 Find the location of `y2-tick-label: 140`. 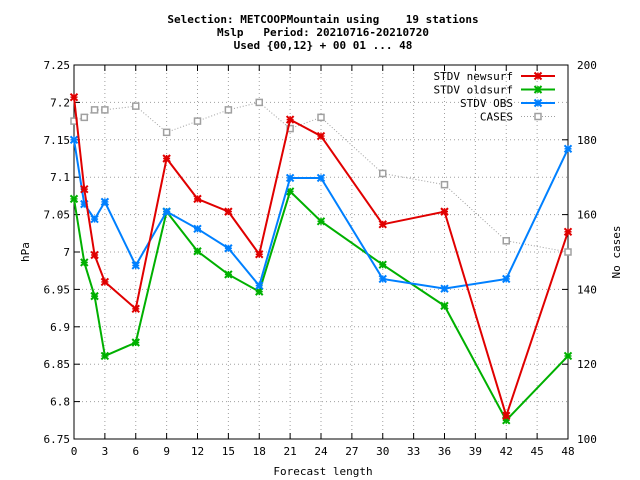

y2-tick-label: 140 is located at coordinates (587, 289).